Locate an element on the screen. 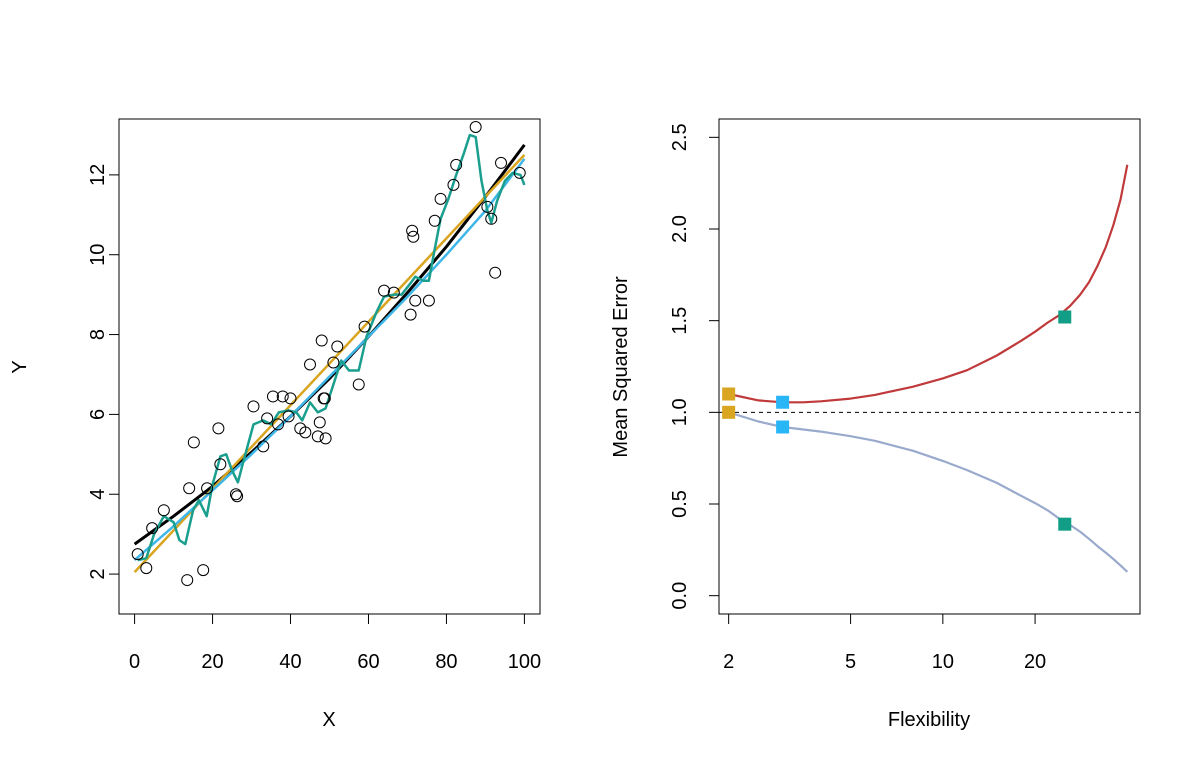 The image size is (1203, 767). left-x-tick-label: 80 is located at coordinates (446, 662).